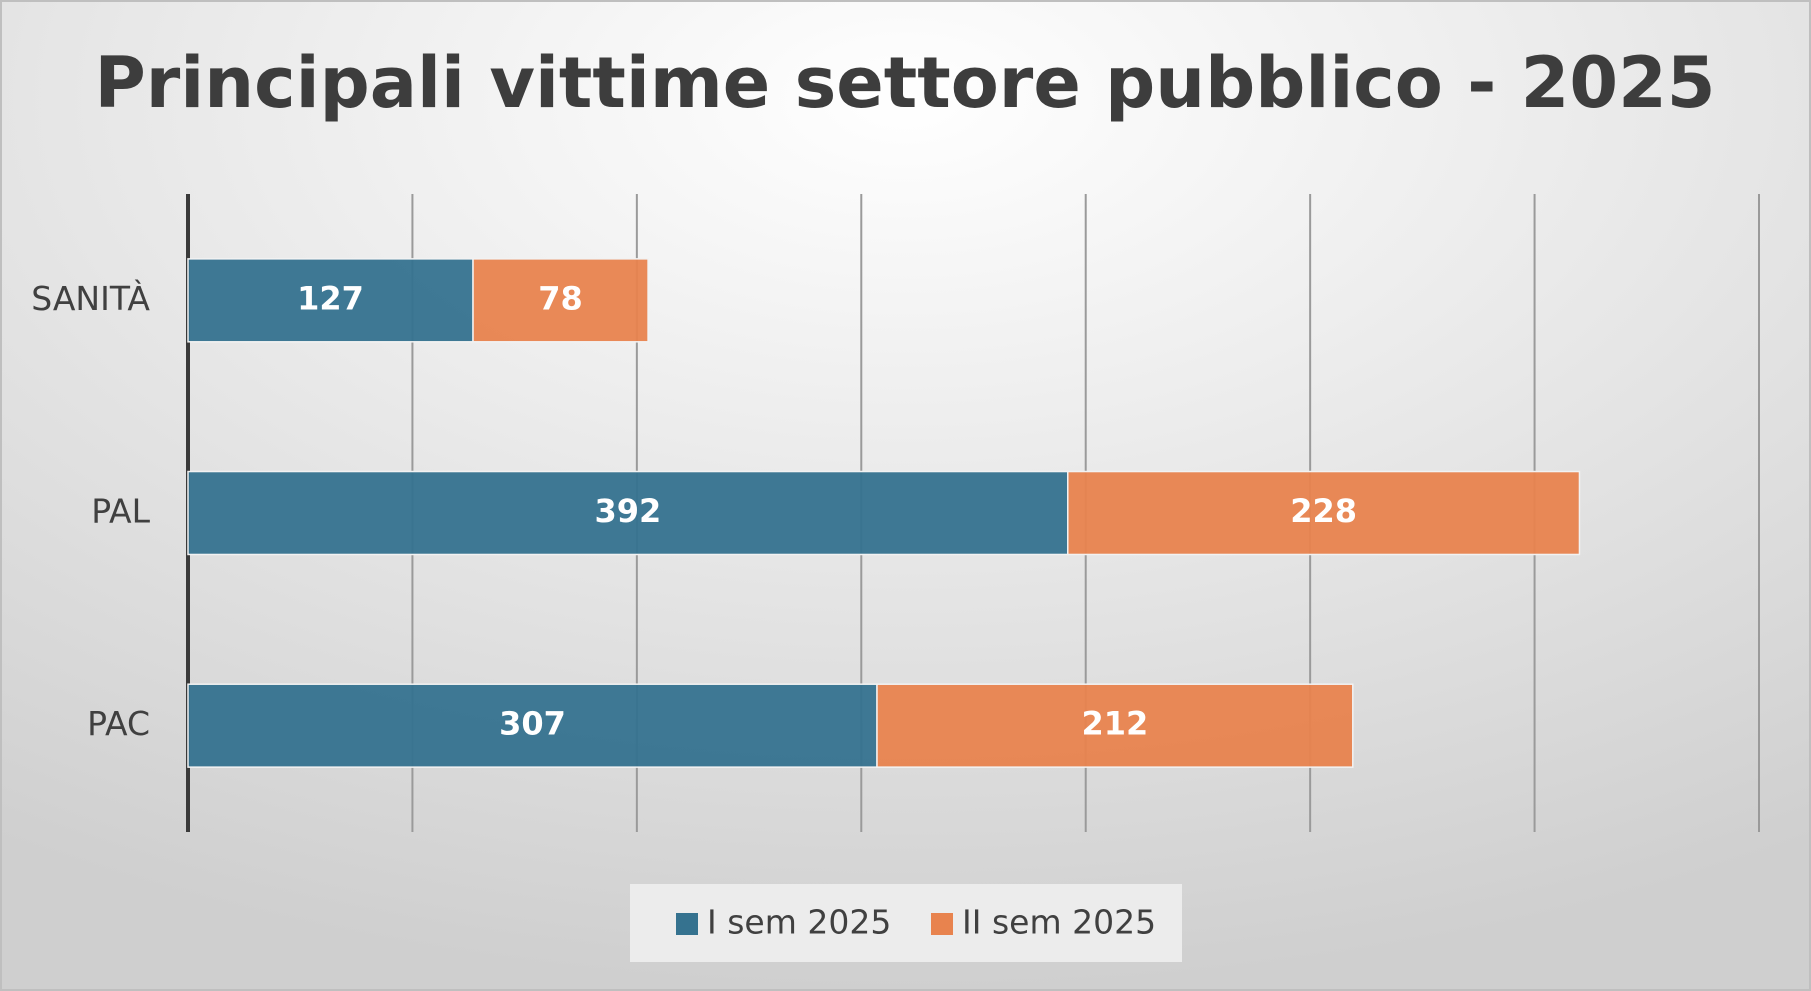 This screenshot has width=1811, height=991. I want to click on data-label: 78, so click(560, 298).